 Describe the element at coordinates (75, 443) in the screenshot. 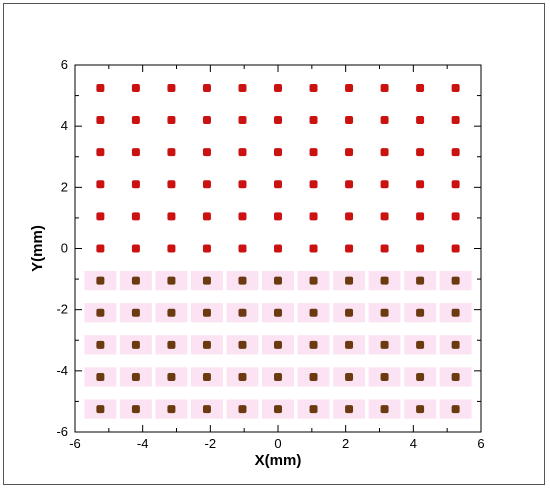

I see `x-tick-label: -6` at that location.